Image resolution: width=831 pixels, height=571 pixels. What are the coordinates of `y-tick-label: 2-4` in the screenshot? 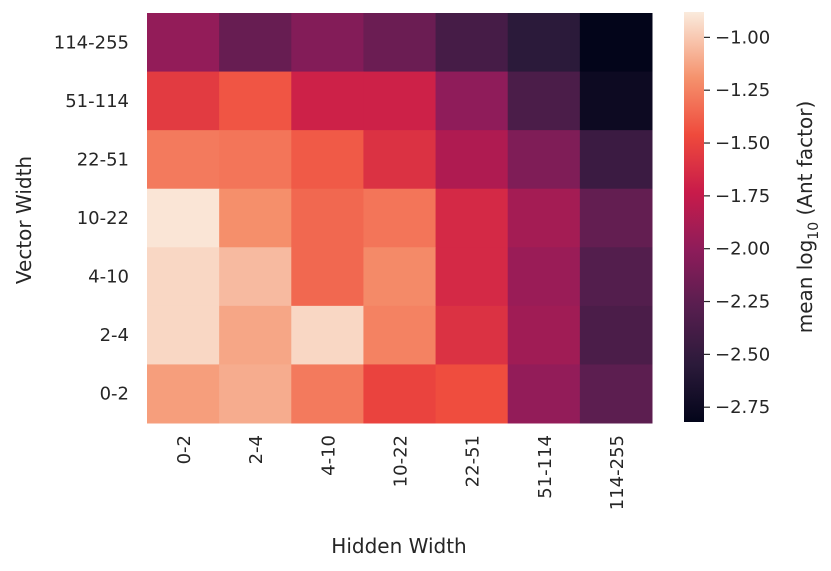 It's located at (114, 335).